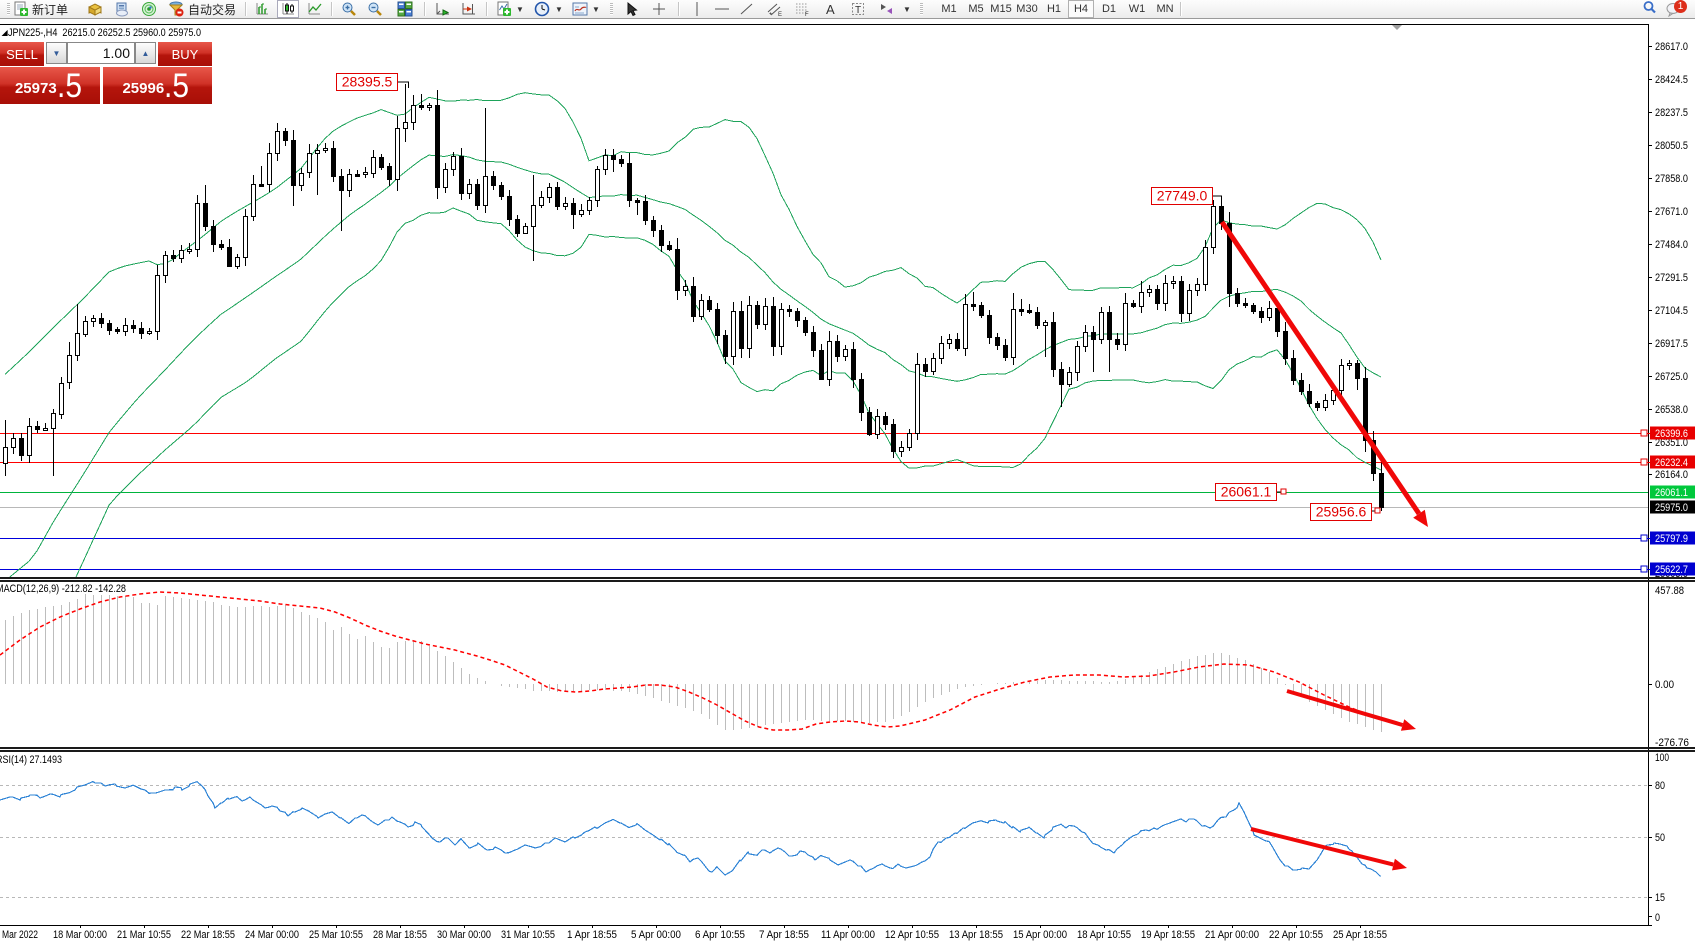 This screenshot has width=1695, height=944. Describe the element at coordinates (1660, 786) in the screenshot. I see `svg-text: 80` at that location.